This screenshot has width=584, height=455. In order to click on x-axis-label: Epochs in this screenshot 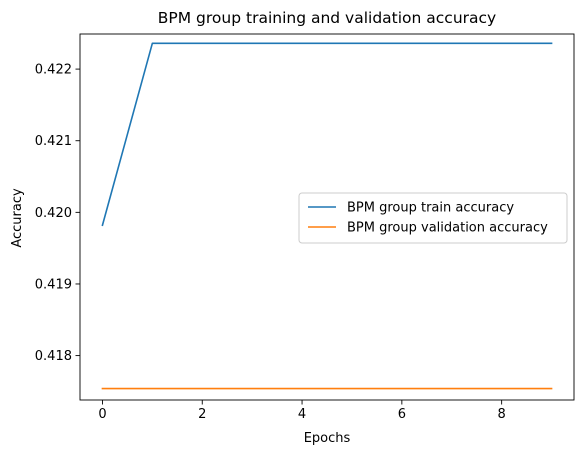, I will do `click(327, 438)`.